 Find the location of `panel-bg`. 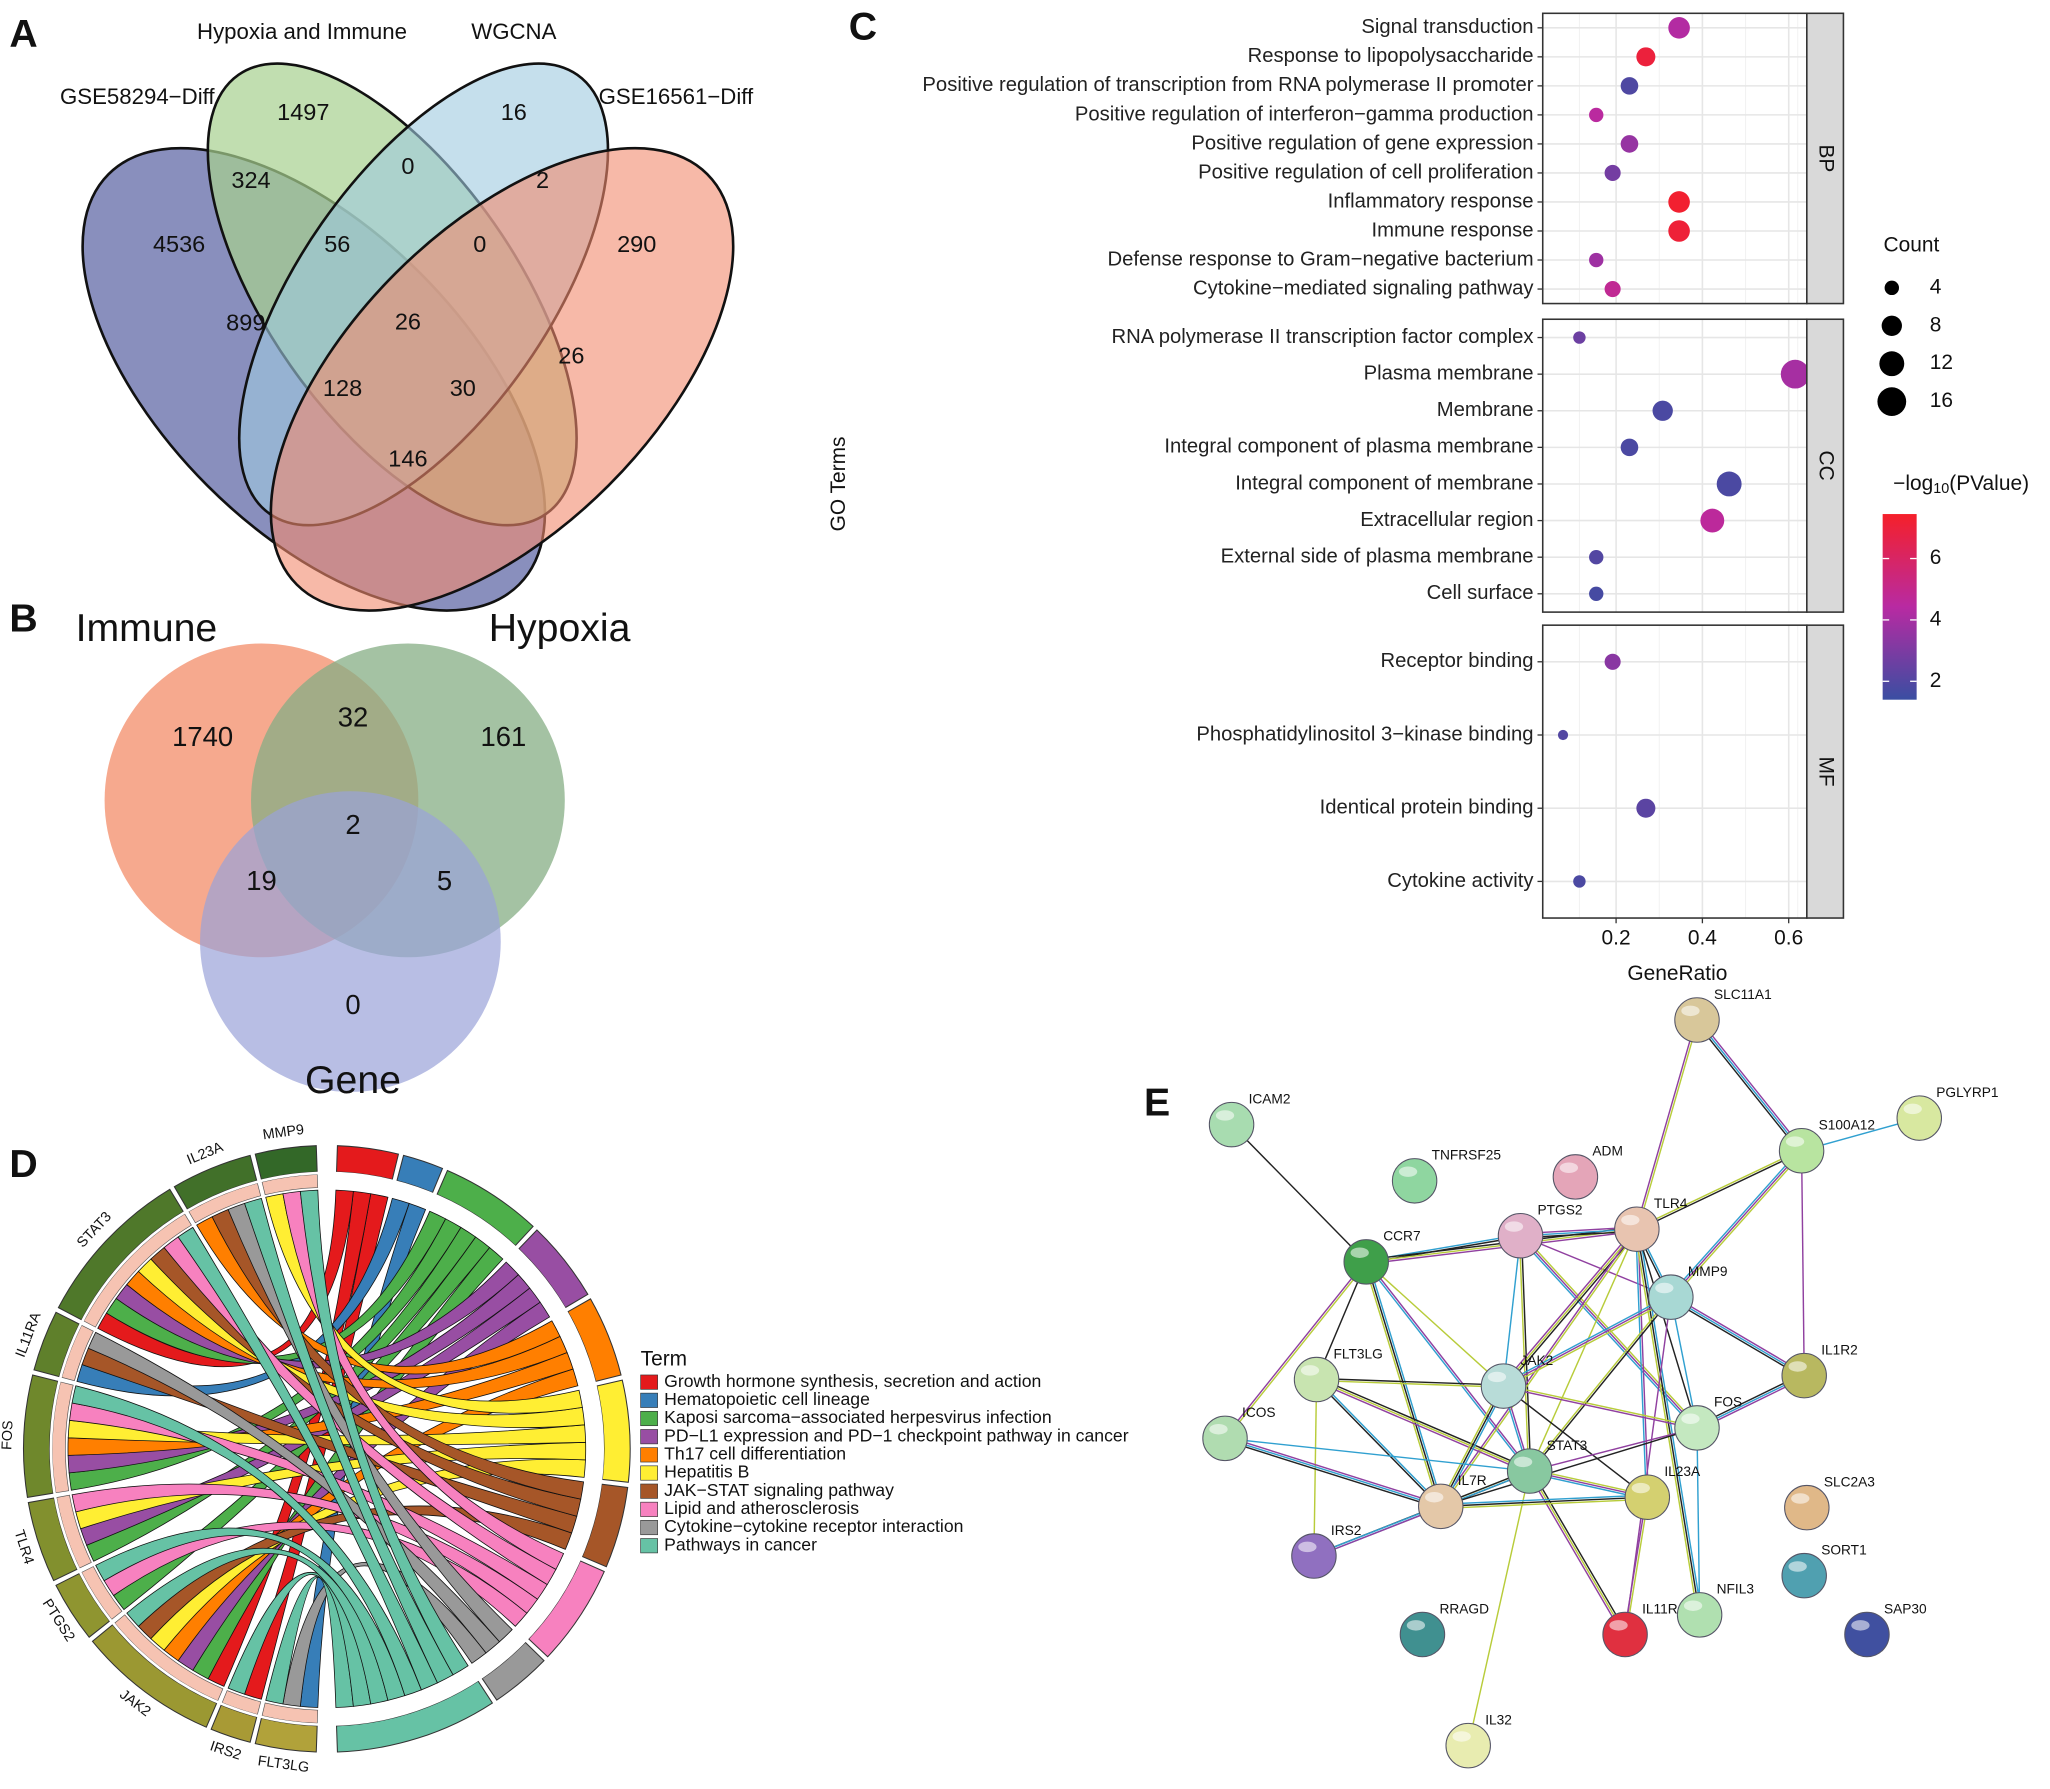

panel-bg is located at coordinates (1674, 158).